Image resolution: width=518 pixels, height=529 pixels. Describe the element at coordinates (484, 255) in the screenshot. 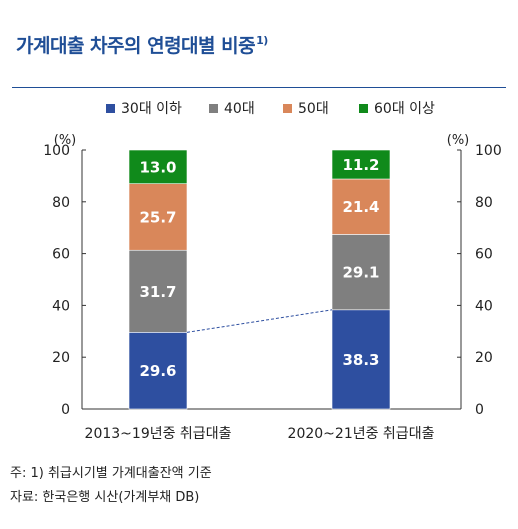

I see `y-tick-label-right-3: 60` at that location.